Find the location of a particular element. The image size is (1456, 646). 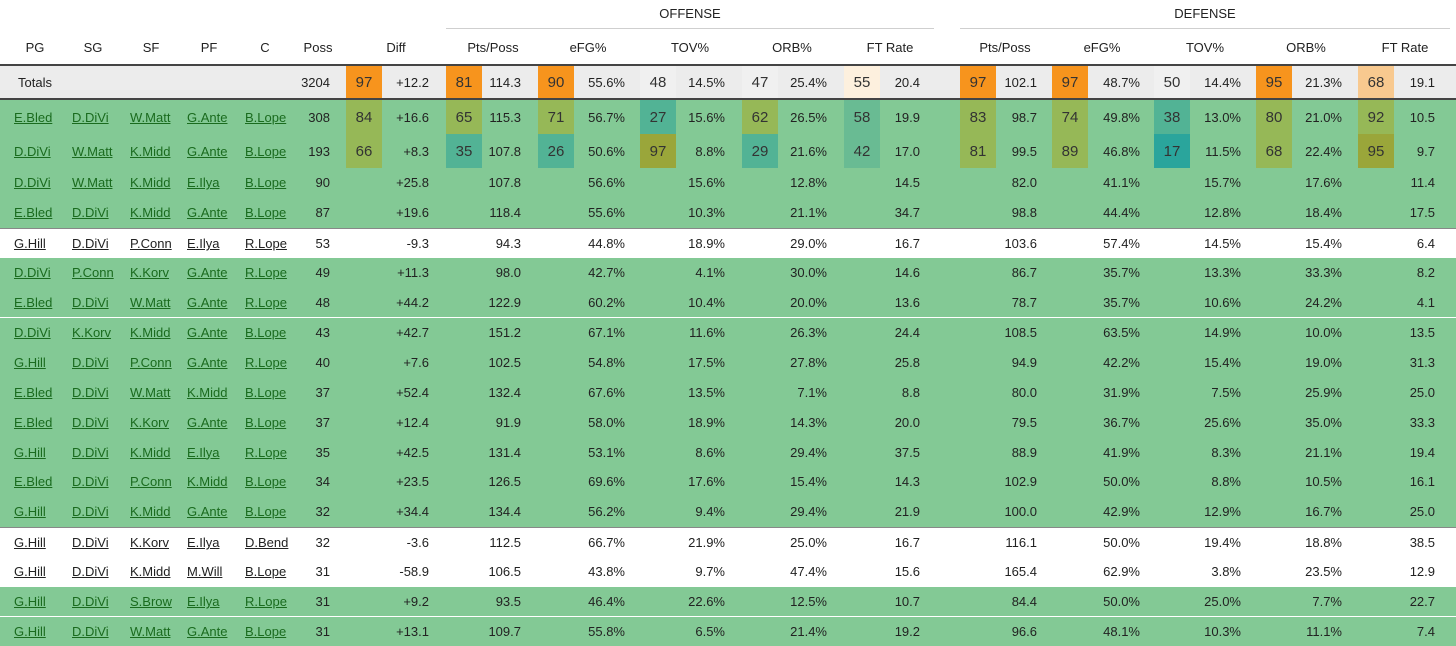

col-header: eFG% is located at coordinates (1102, 47).